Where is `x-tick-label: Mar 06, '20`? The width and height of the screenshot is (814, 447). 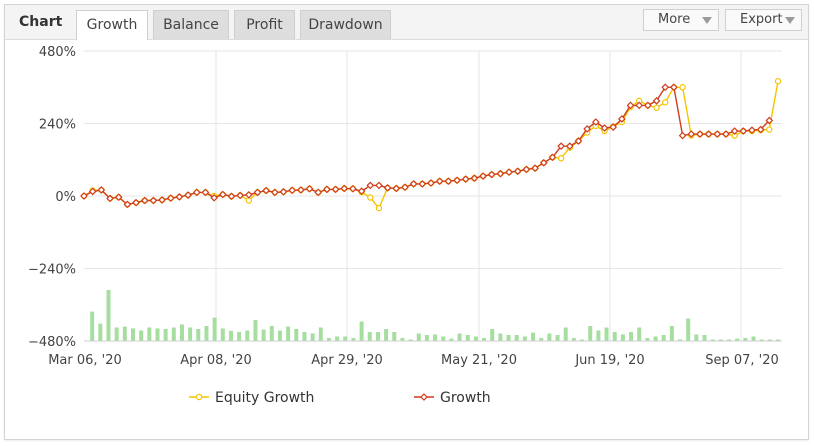
x-tick-label: Mar 06, '20 is located at coordinates (85, 360).